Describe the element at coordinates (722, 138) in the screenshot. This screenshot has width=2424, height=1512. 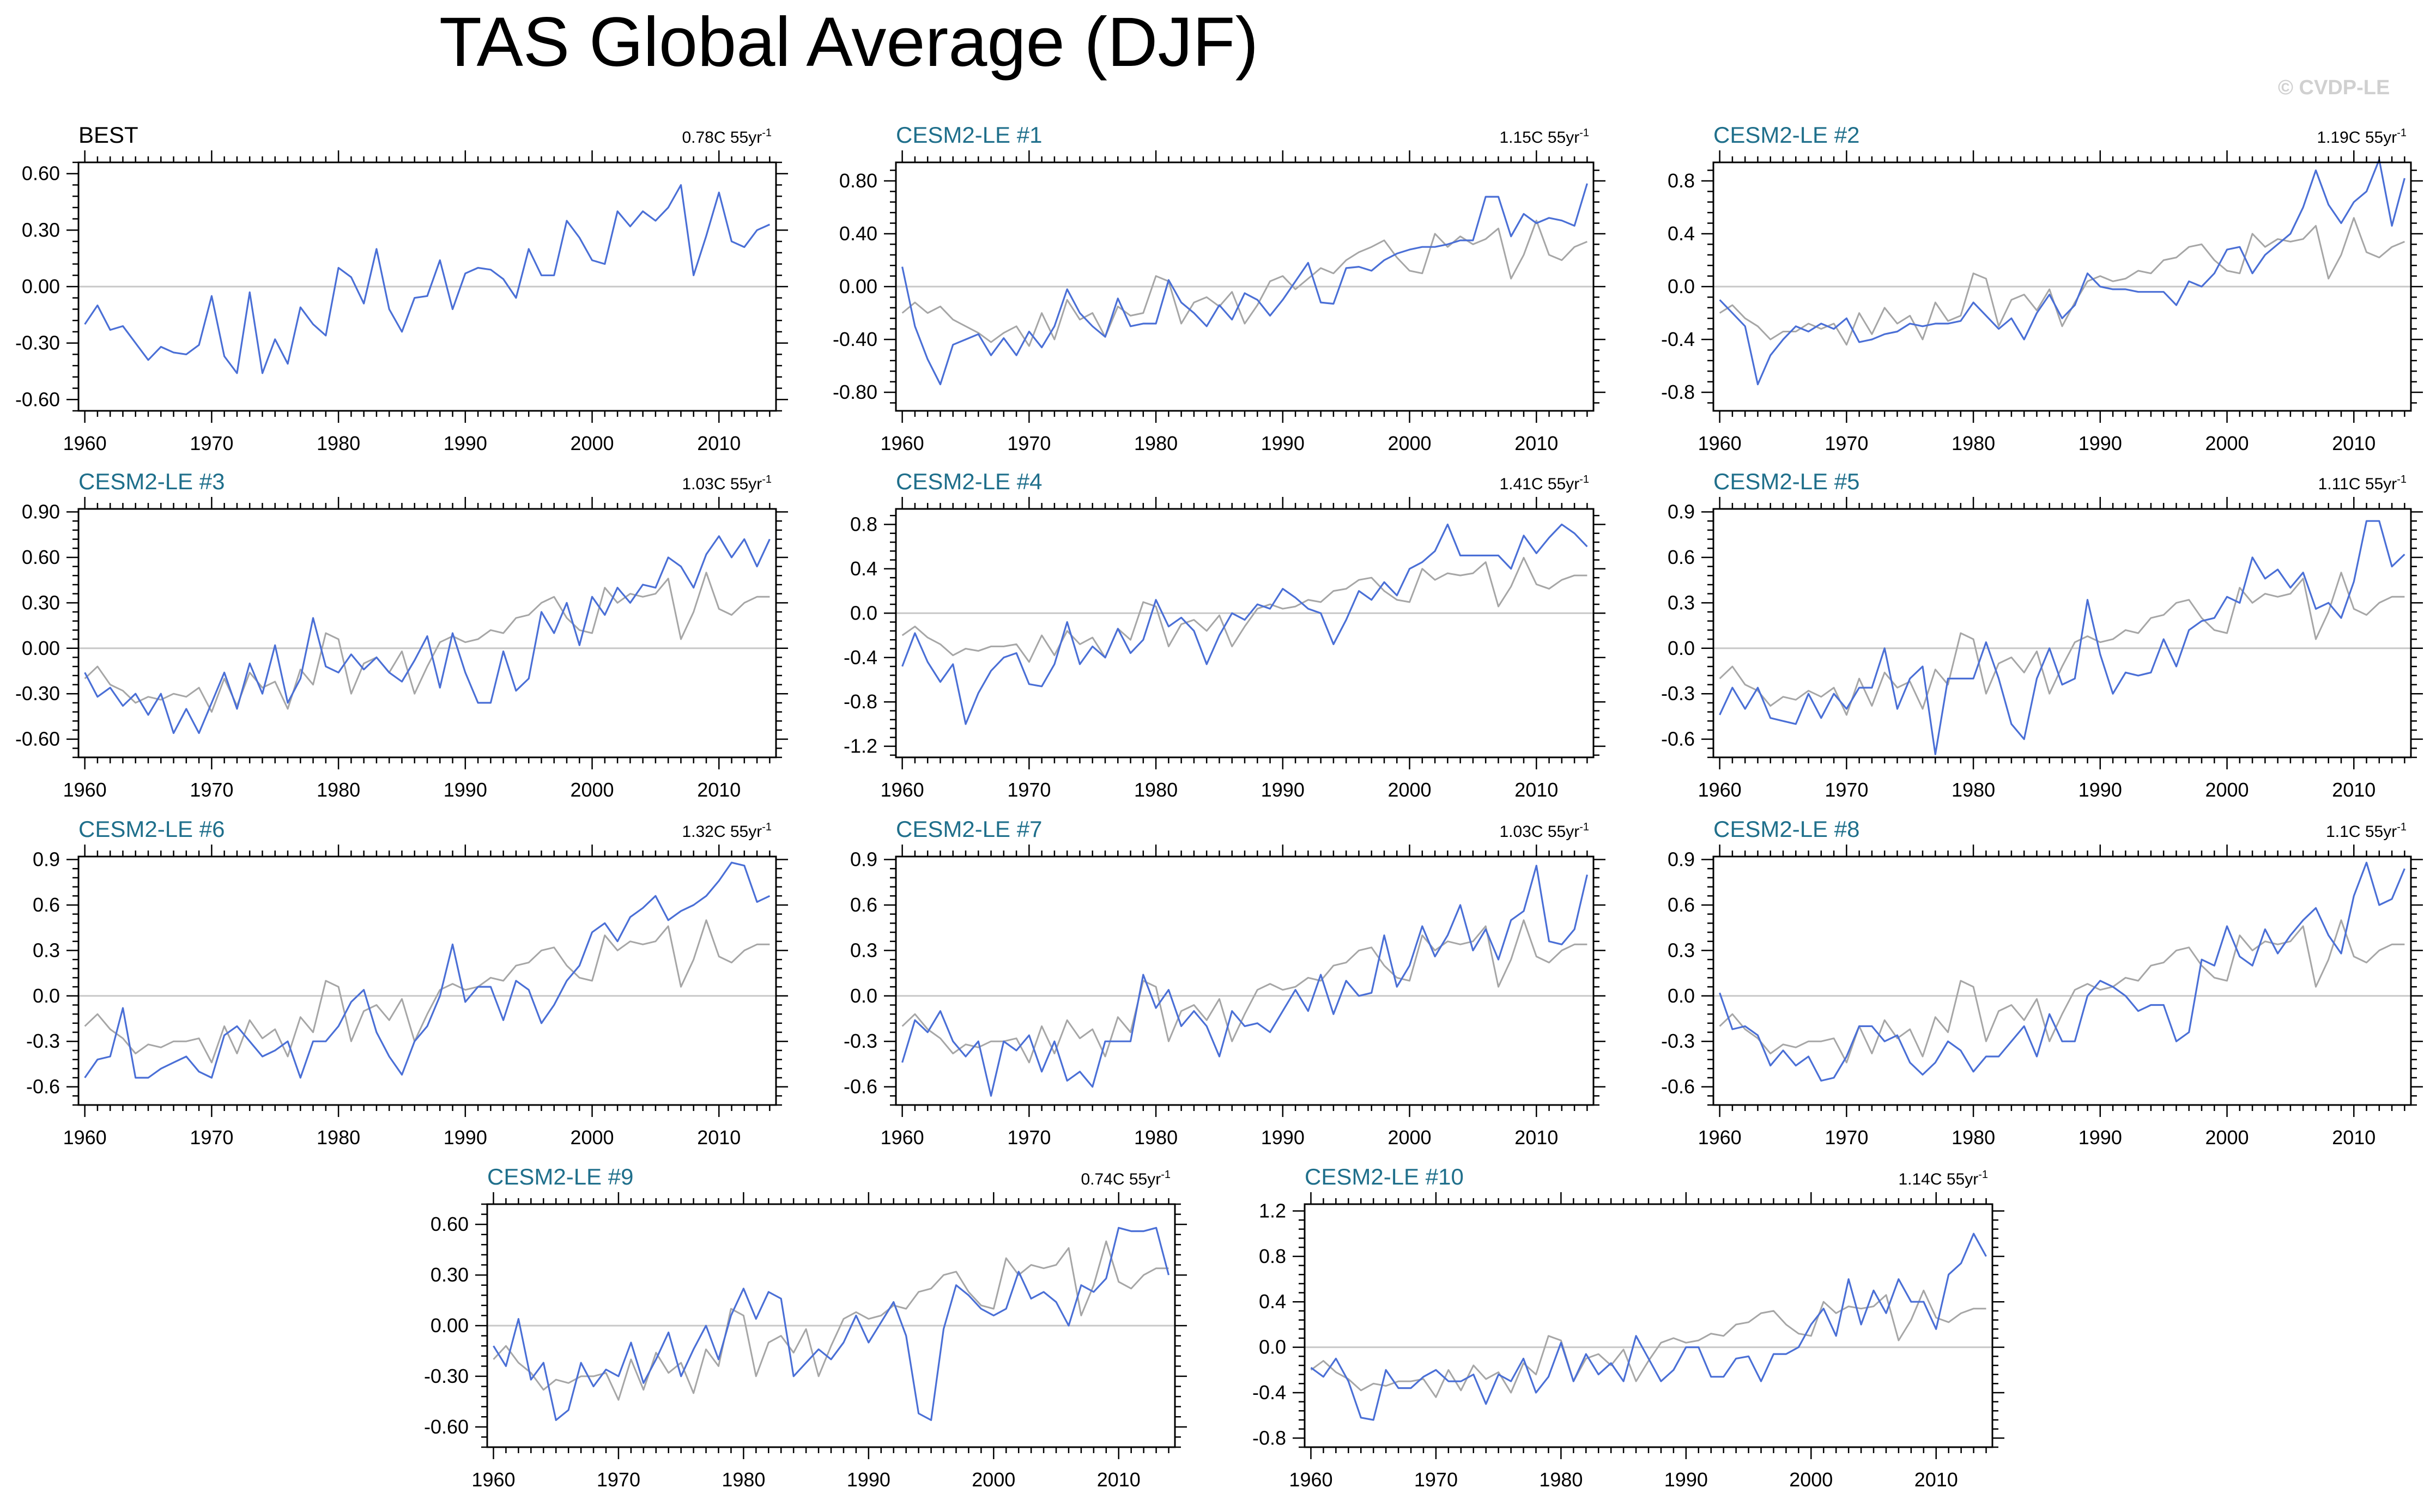
I see `trend-value: 0.78C 55yr` at that location.